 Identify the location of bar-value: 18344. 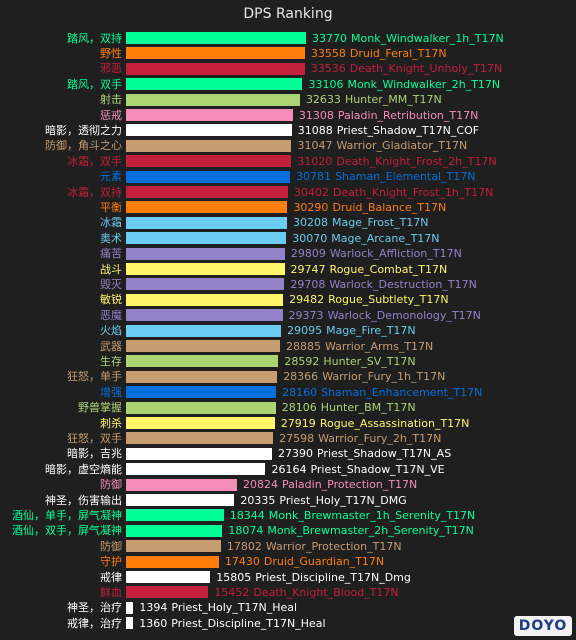
(247, 515).